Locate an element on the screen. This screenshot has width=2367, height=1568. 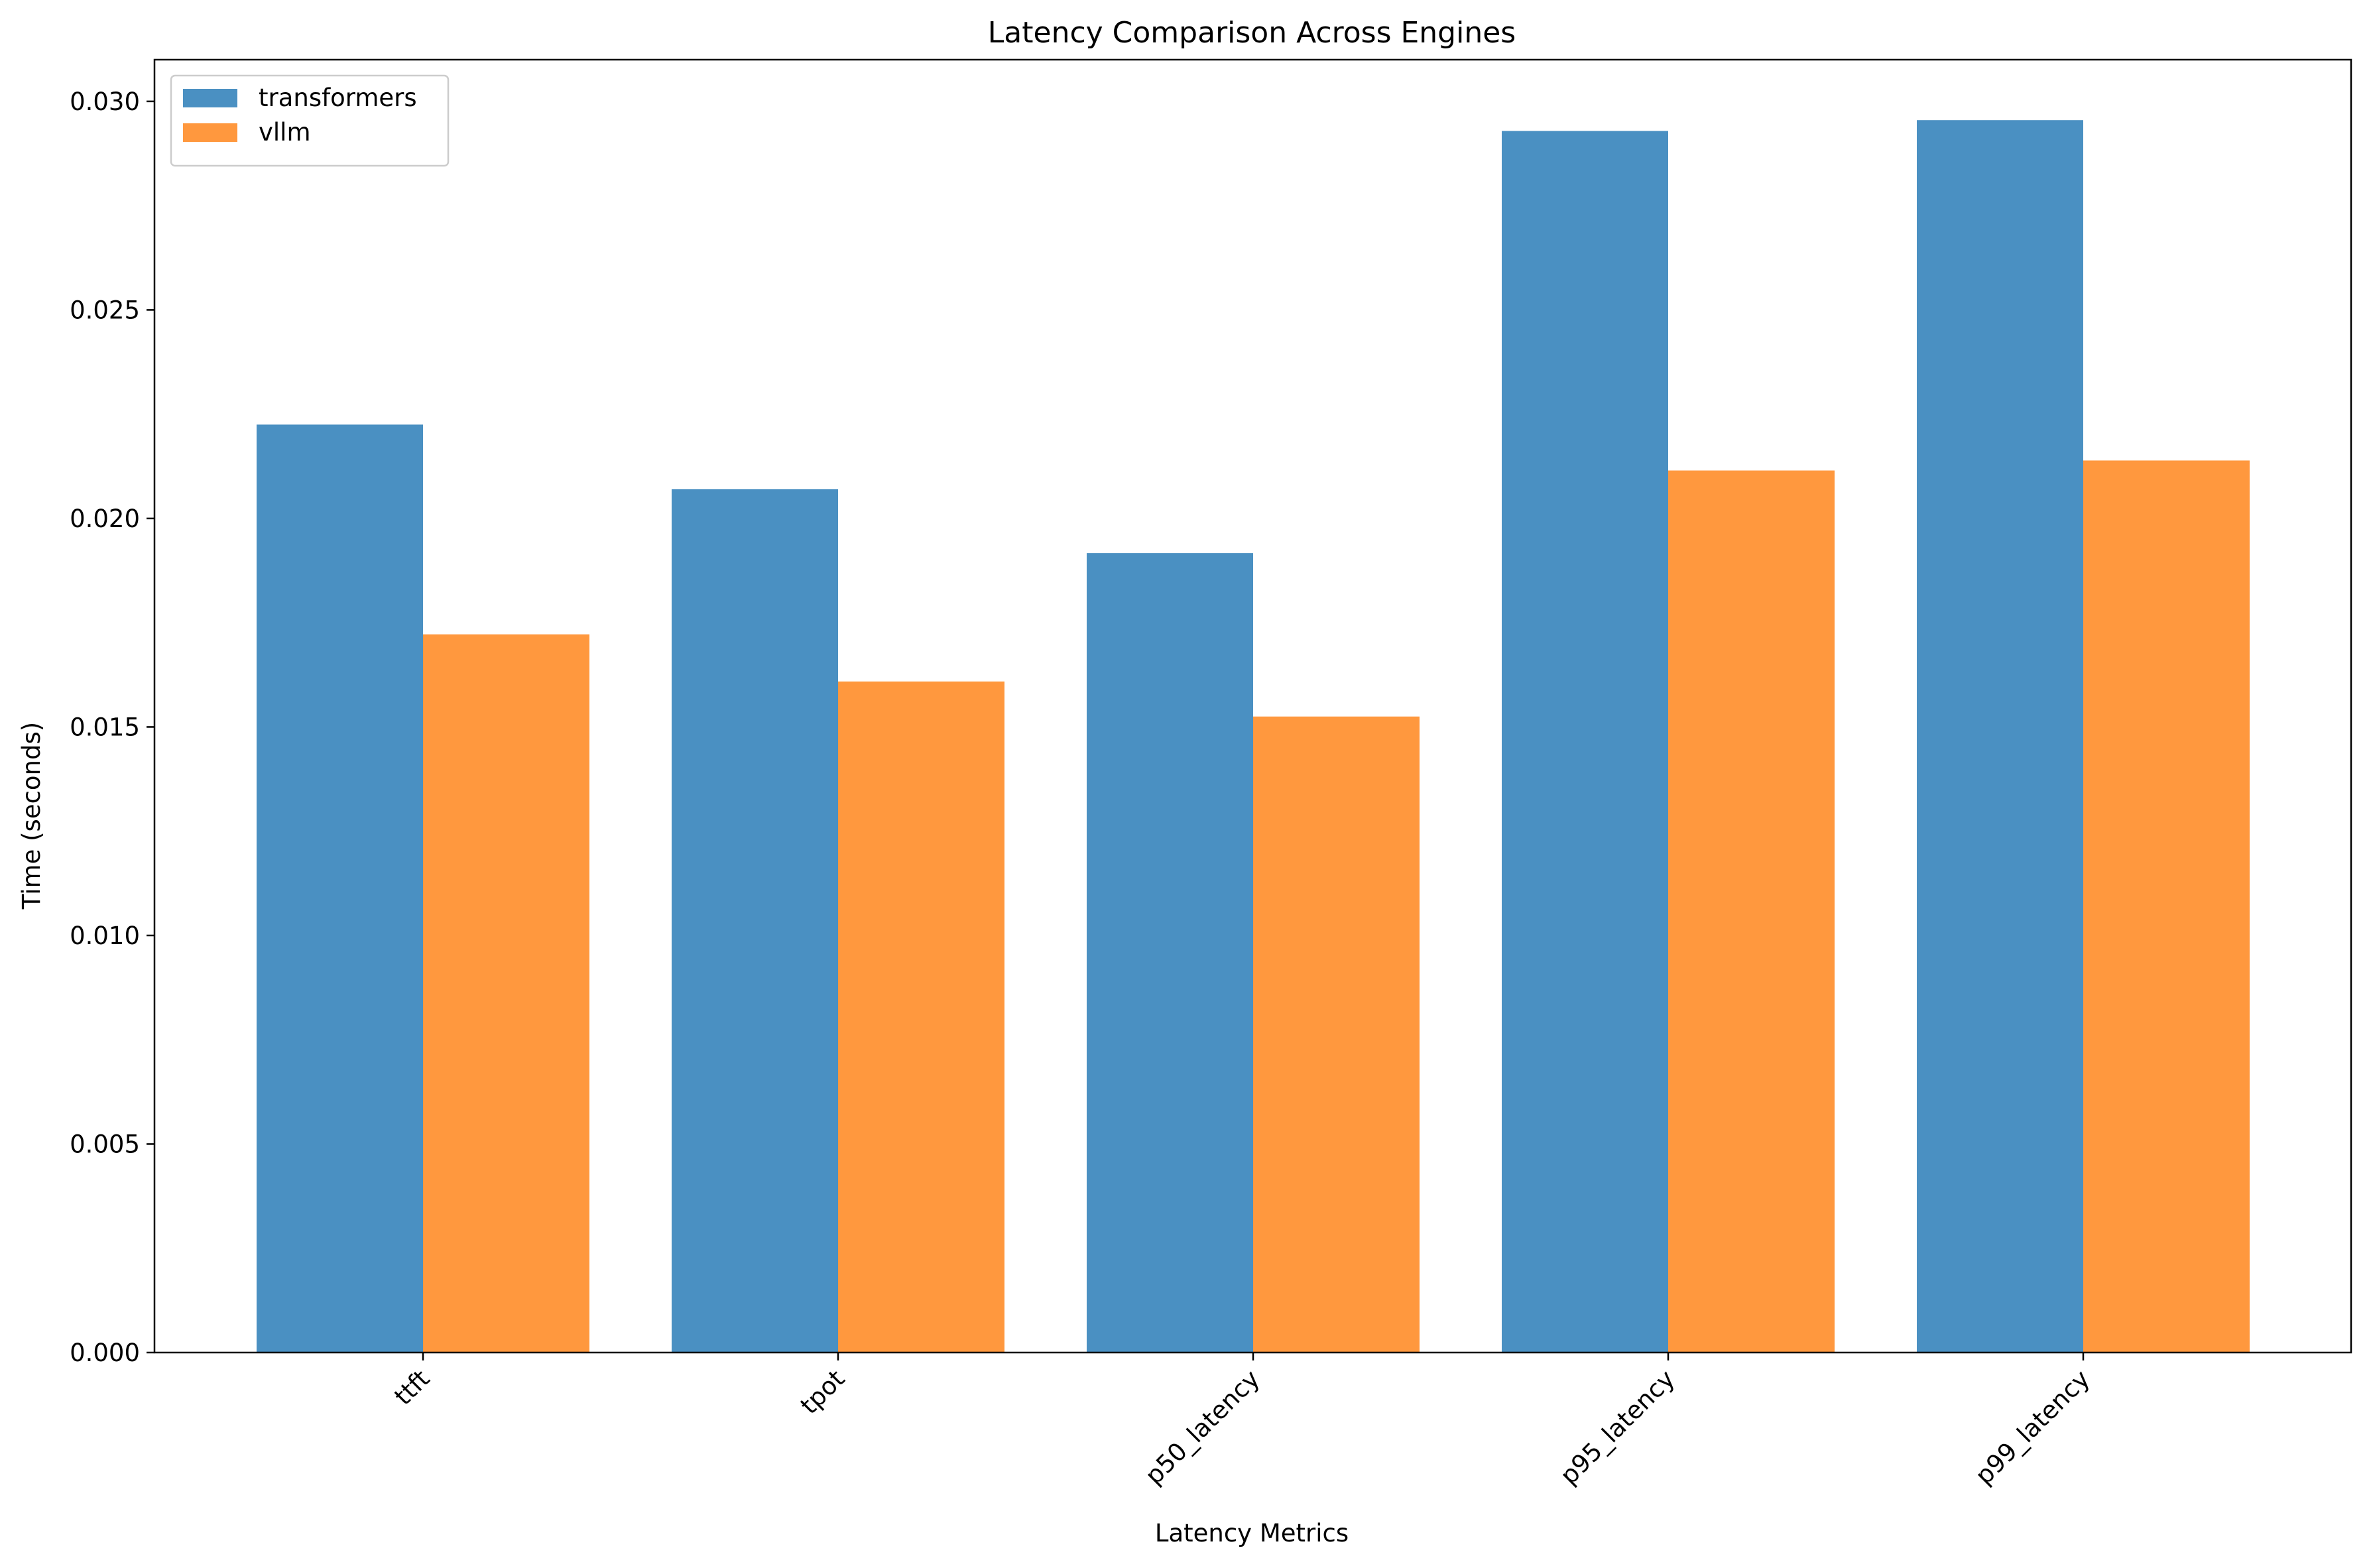
legend-label-vllm: vllm is located at coordinates (285, 132).